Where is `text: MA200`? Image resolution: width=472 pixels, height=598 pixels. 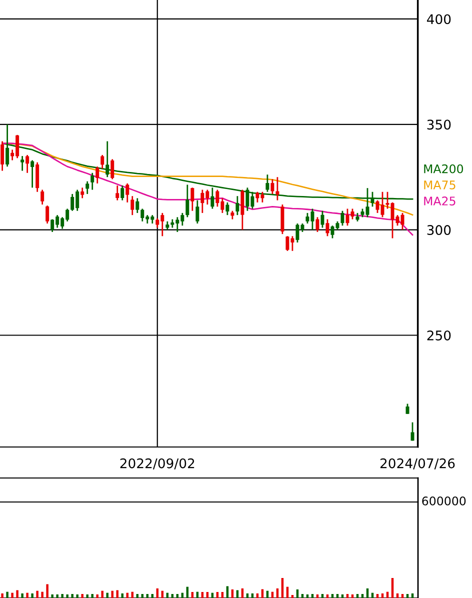
text: MA200 is located at coordinates (444, 169).